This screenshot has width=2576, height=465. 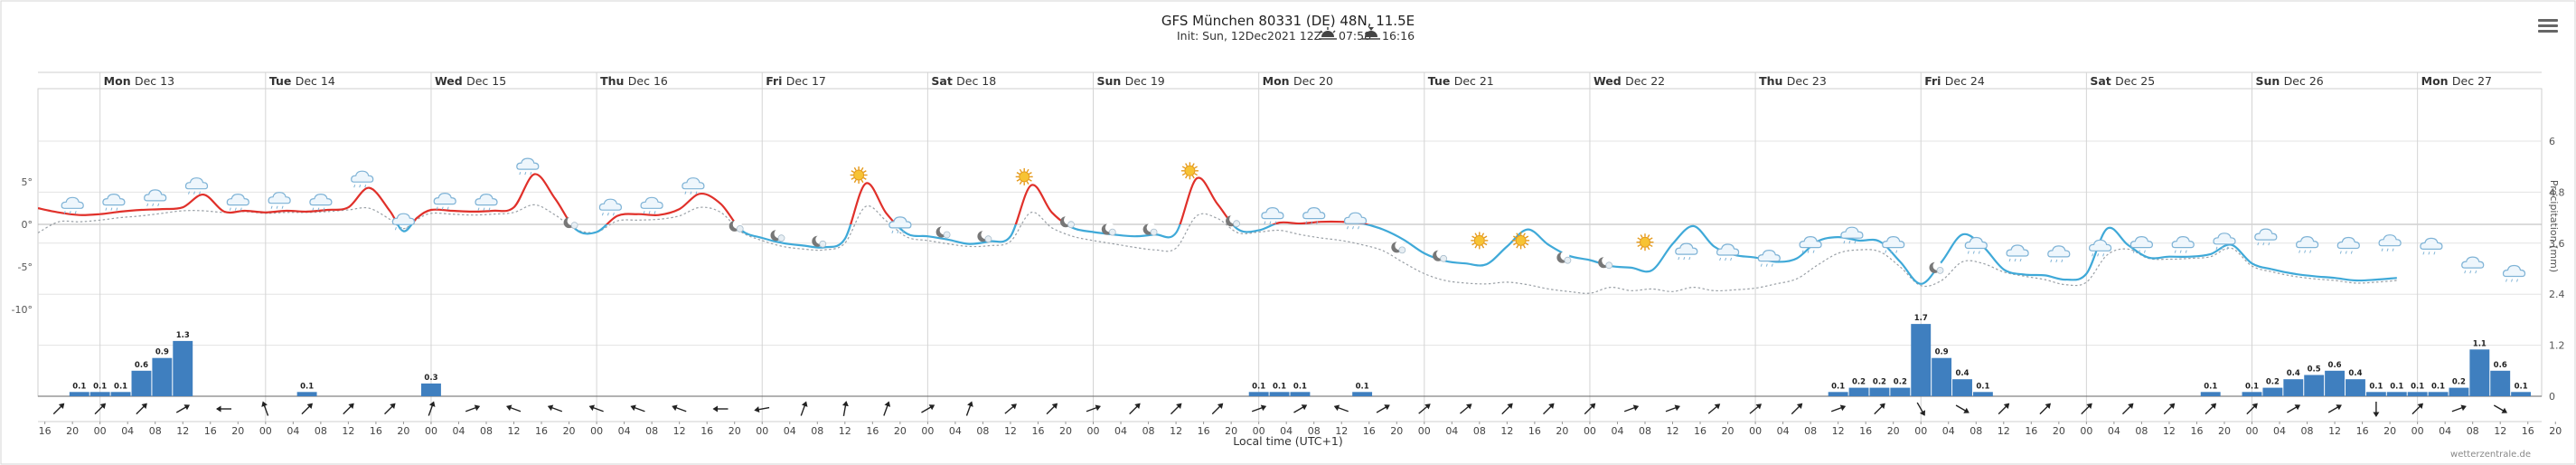 What do you see at coordinates (2273, 382) in the screenshot?
I see `precipitation-value-label: 0.2` at bounding box center [2273, 382].